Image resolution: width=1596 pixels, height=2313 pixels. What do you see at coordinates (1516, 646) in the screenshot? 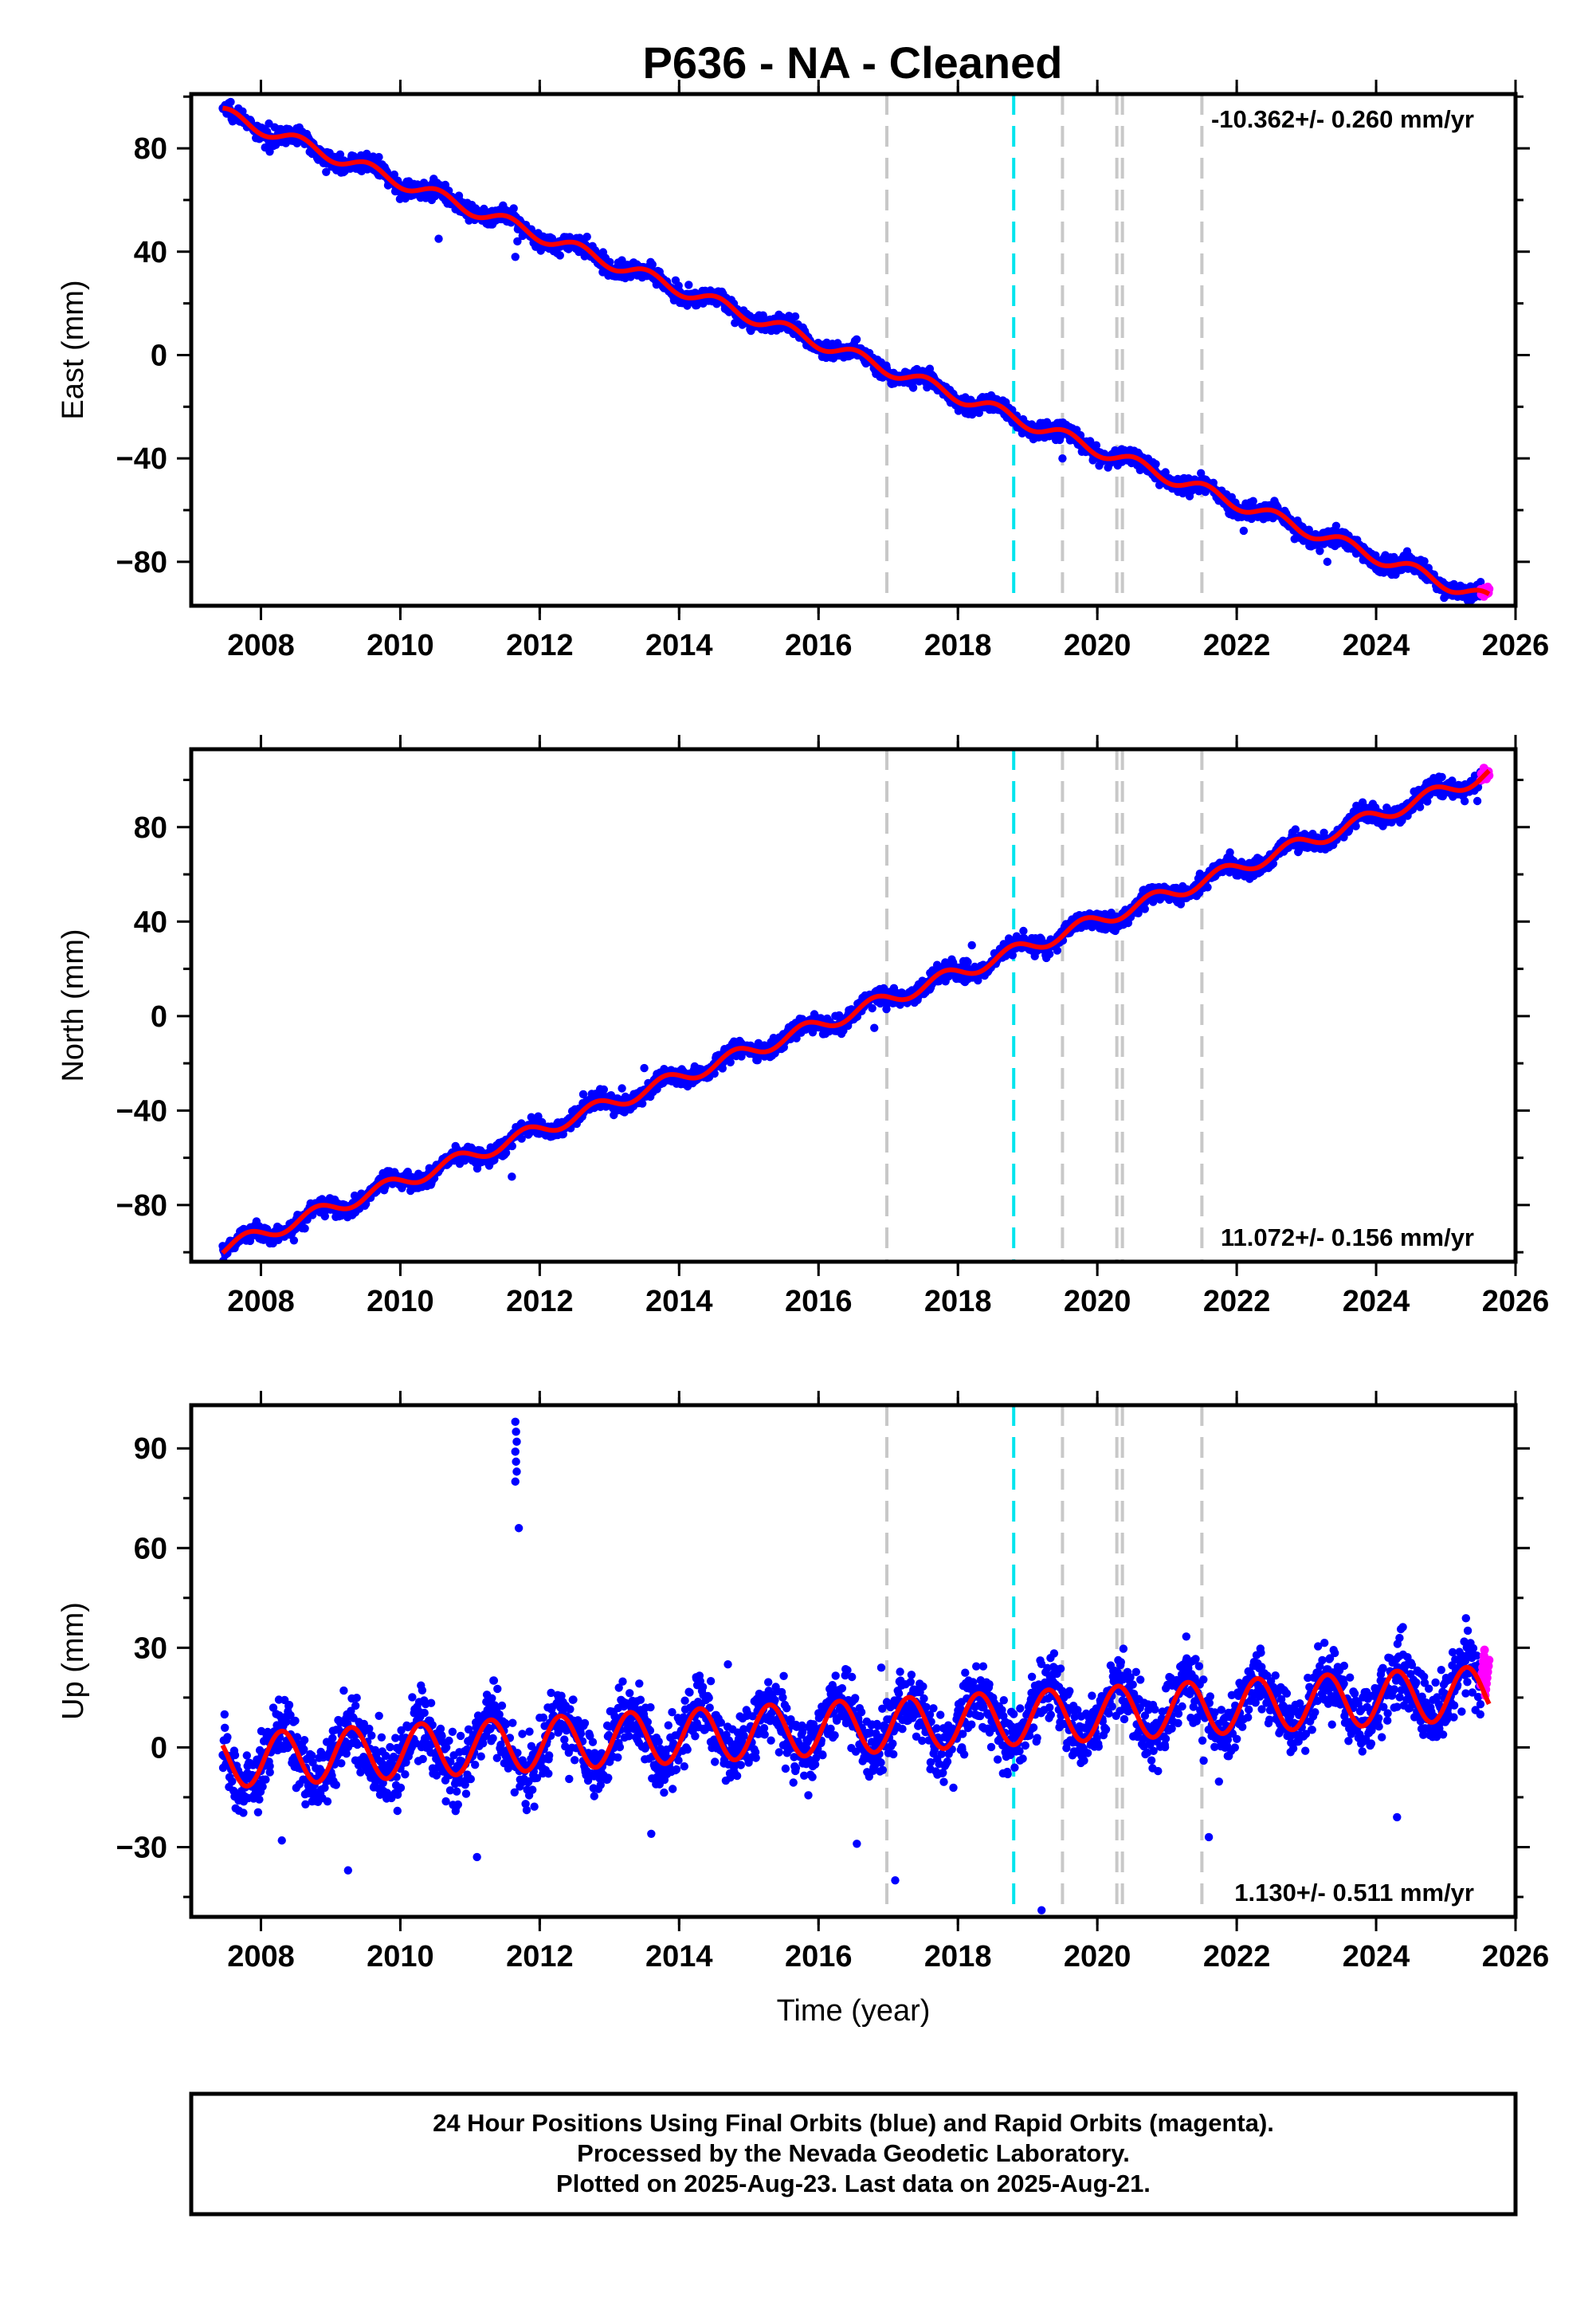
I see `x-tick-label: 2026` at bounding box center [1516, 646].